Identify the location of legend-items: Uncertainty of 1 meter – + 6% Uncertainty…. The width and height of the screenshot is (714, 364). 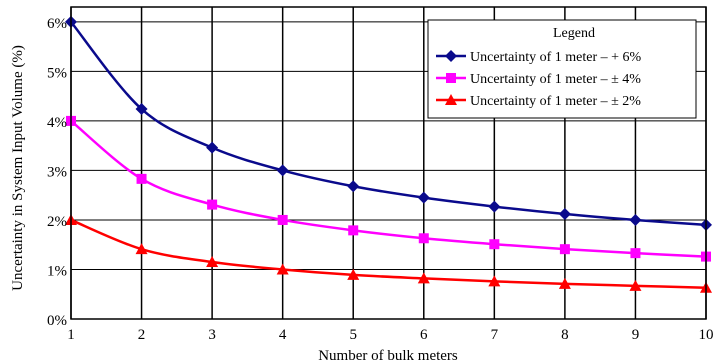
(539, 79).